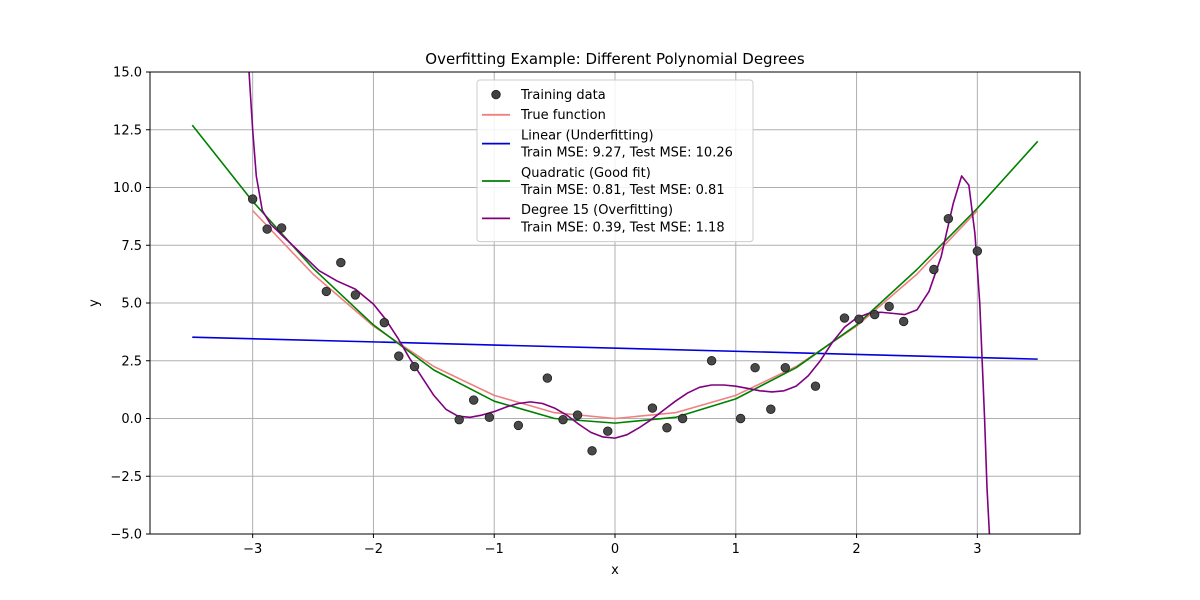 The width and height of the screenshot is (1200, 600). What do you see at coordinates (94, 303) in the screenshot?
I see `y-axis-label: y` at bounding box center [94, 303].